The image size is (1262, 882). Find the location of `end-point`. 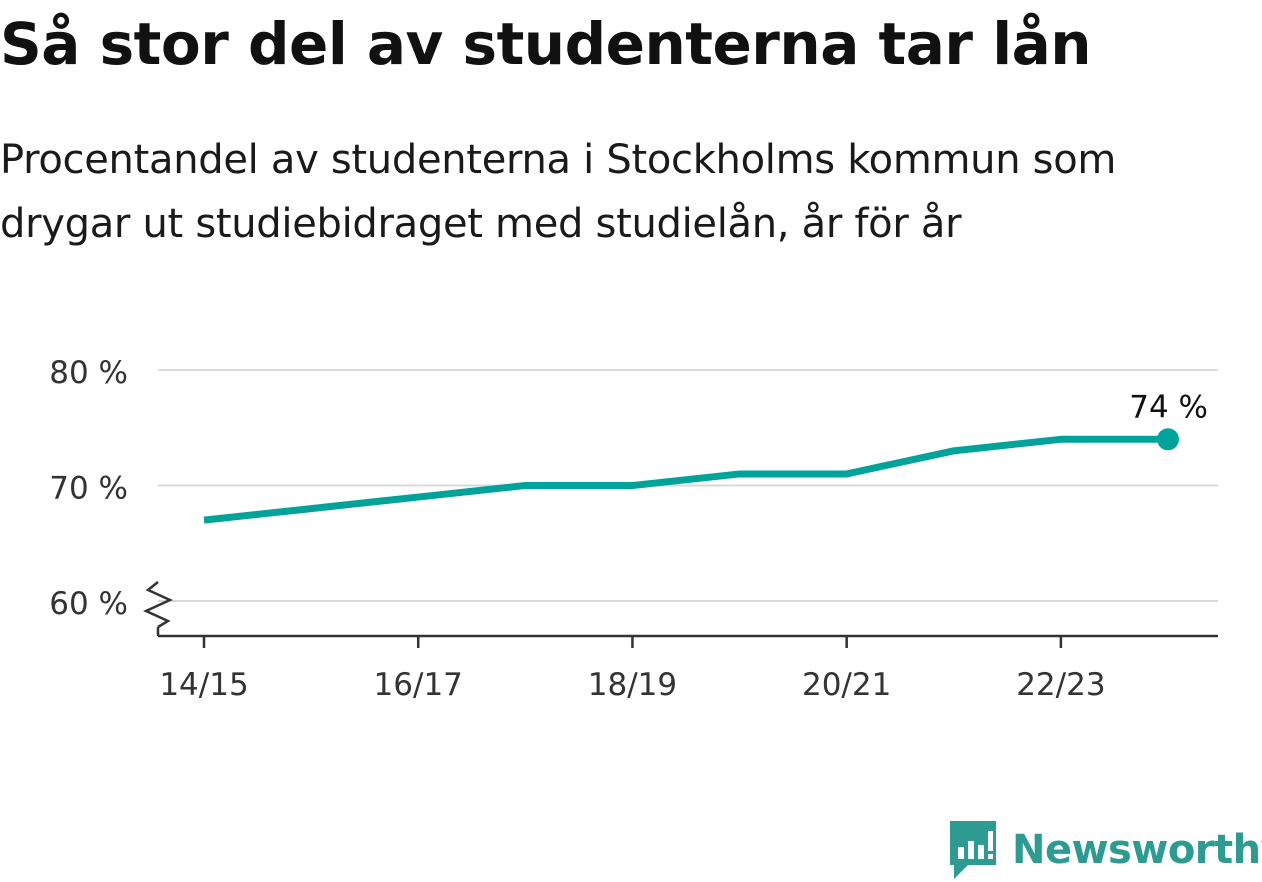

end-point is located at coordinates (1168, 439).